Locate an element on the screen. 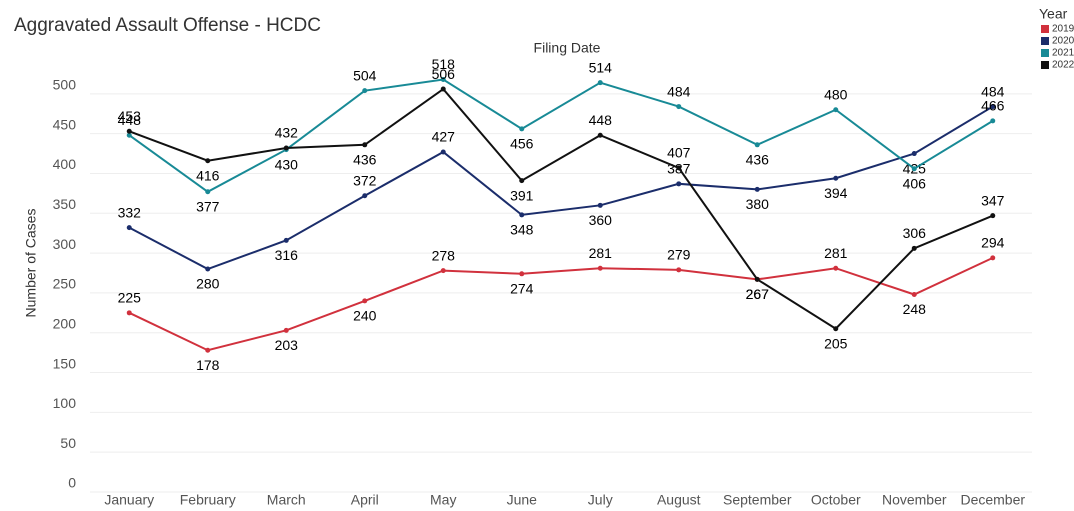  data-label: 514 is located at coordinates (601, 67).